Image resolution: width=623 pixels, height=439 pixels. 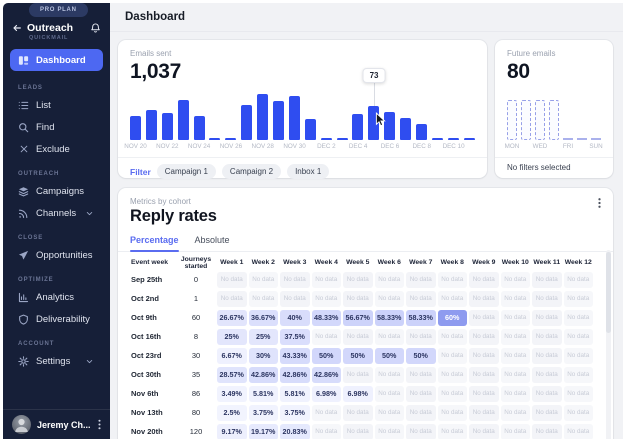 I want to click on back-arrow-icon, so click(x=17, y=28).